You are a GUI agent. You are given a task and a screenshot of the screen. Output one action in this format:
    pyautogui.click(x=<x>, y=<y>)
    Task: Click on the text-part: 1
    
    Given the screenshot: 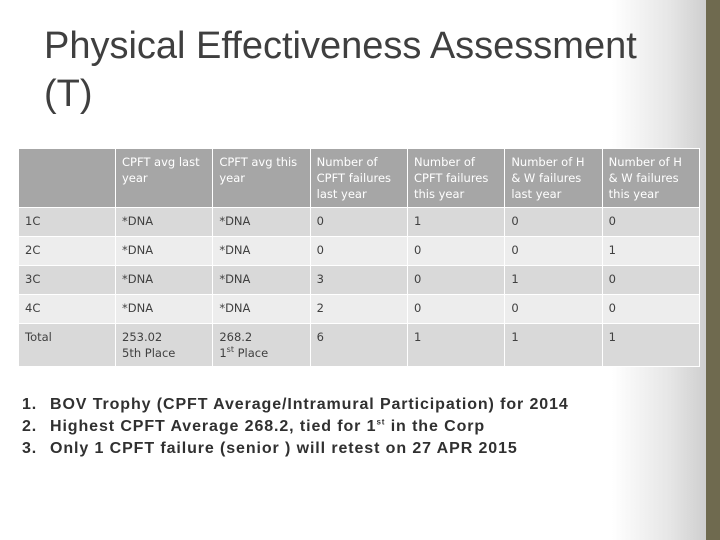 What is the action you would take?
    pyautogui.click(x=223, y=353)
    